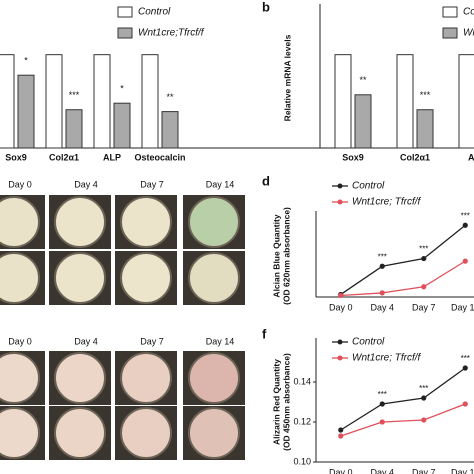  Describe the element at coordinates (276, 402) in the screenshot. I see `y-axis-label: Alizarin Red Quantity` at that location.